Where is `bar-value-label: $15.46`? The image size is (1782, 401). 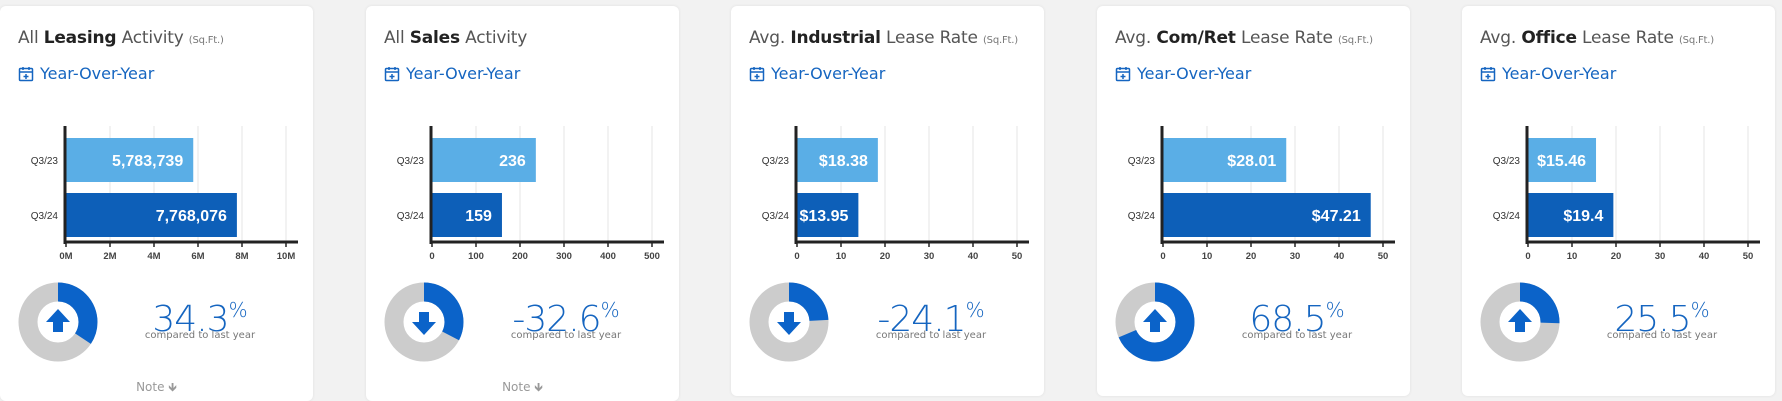 bar-value-label: $15.46 is located at coordinates (1561, 161).